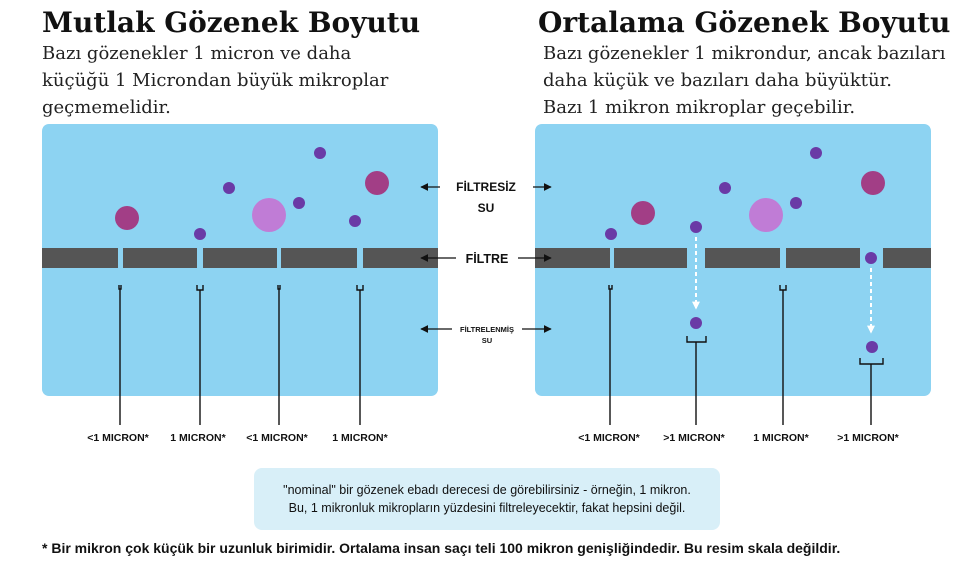  What do you see at coordinates (487, 258) in the screenshot?
I see `filter-label: FİLTRE` at bounding box center [487, 258].